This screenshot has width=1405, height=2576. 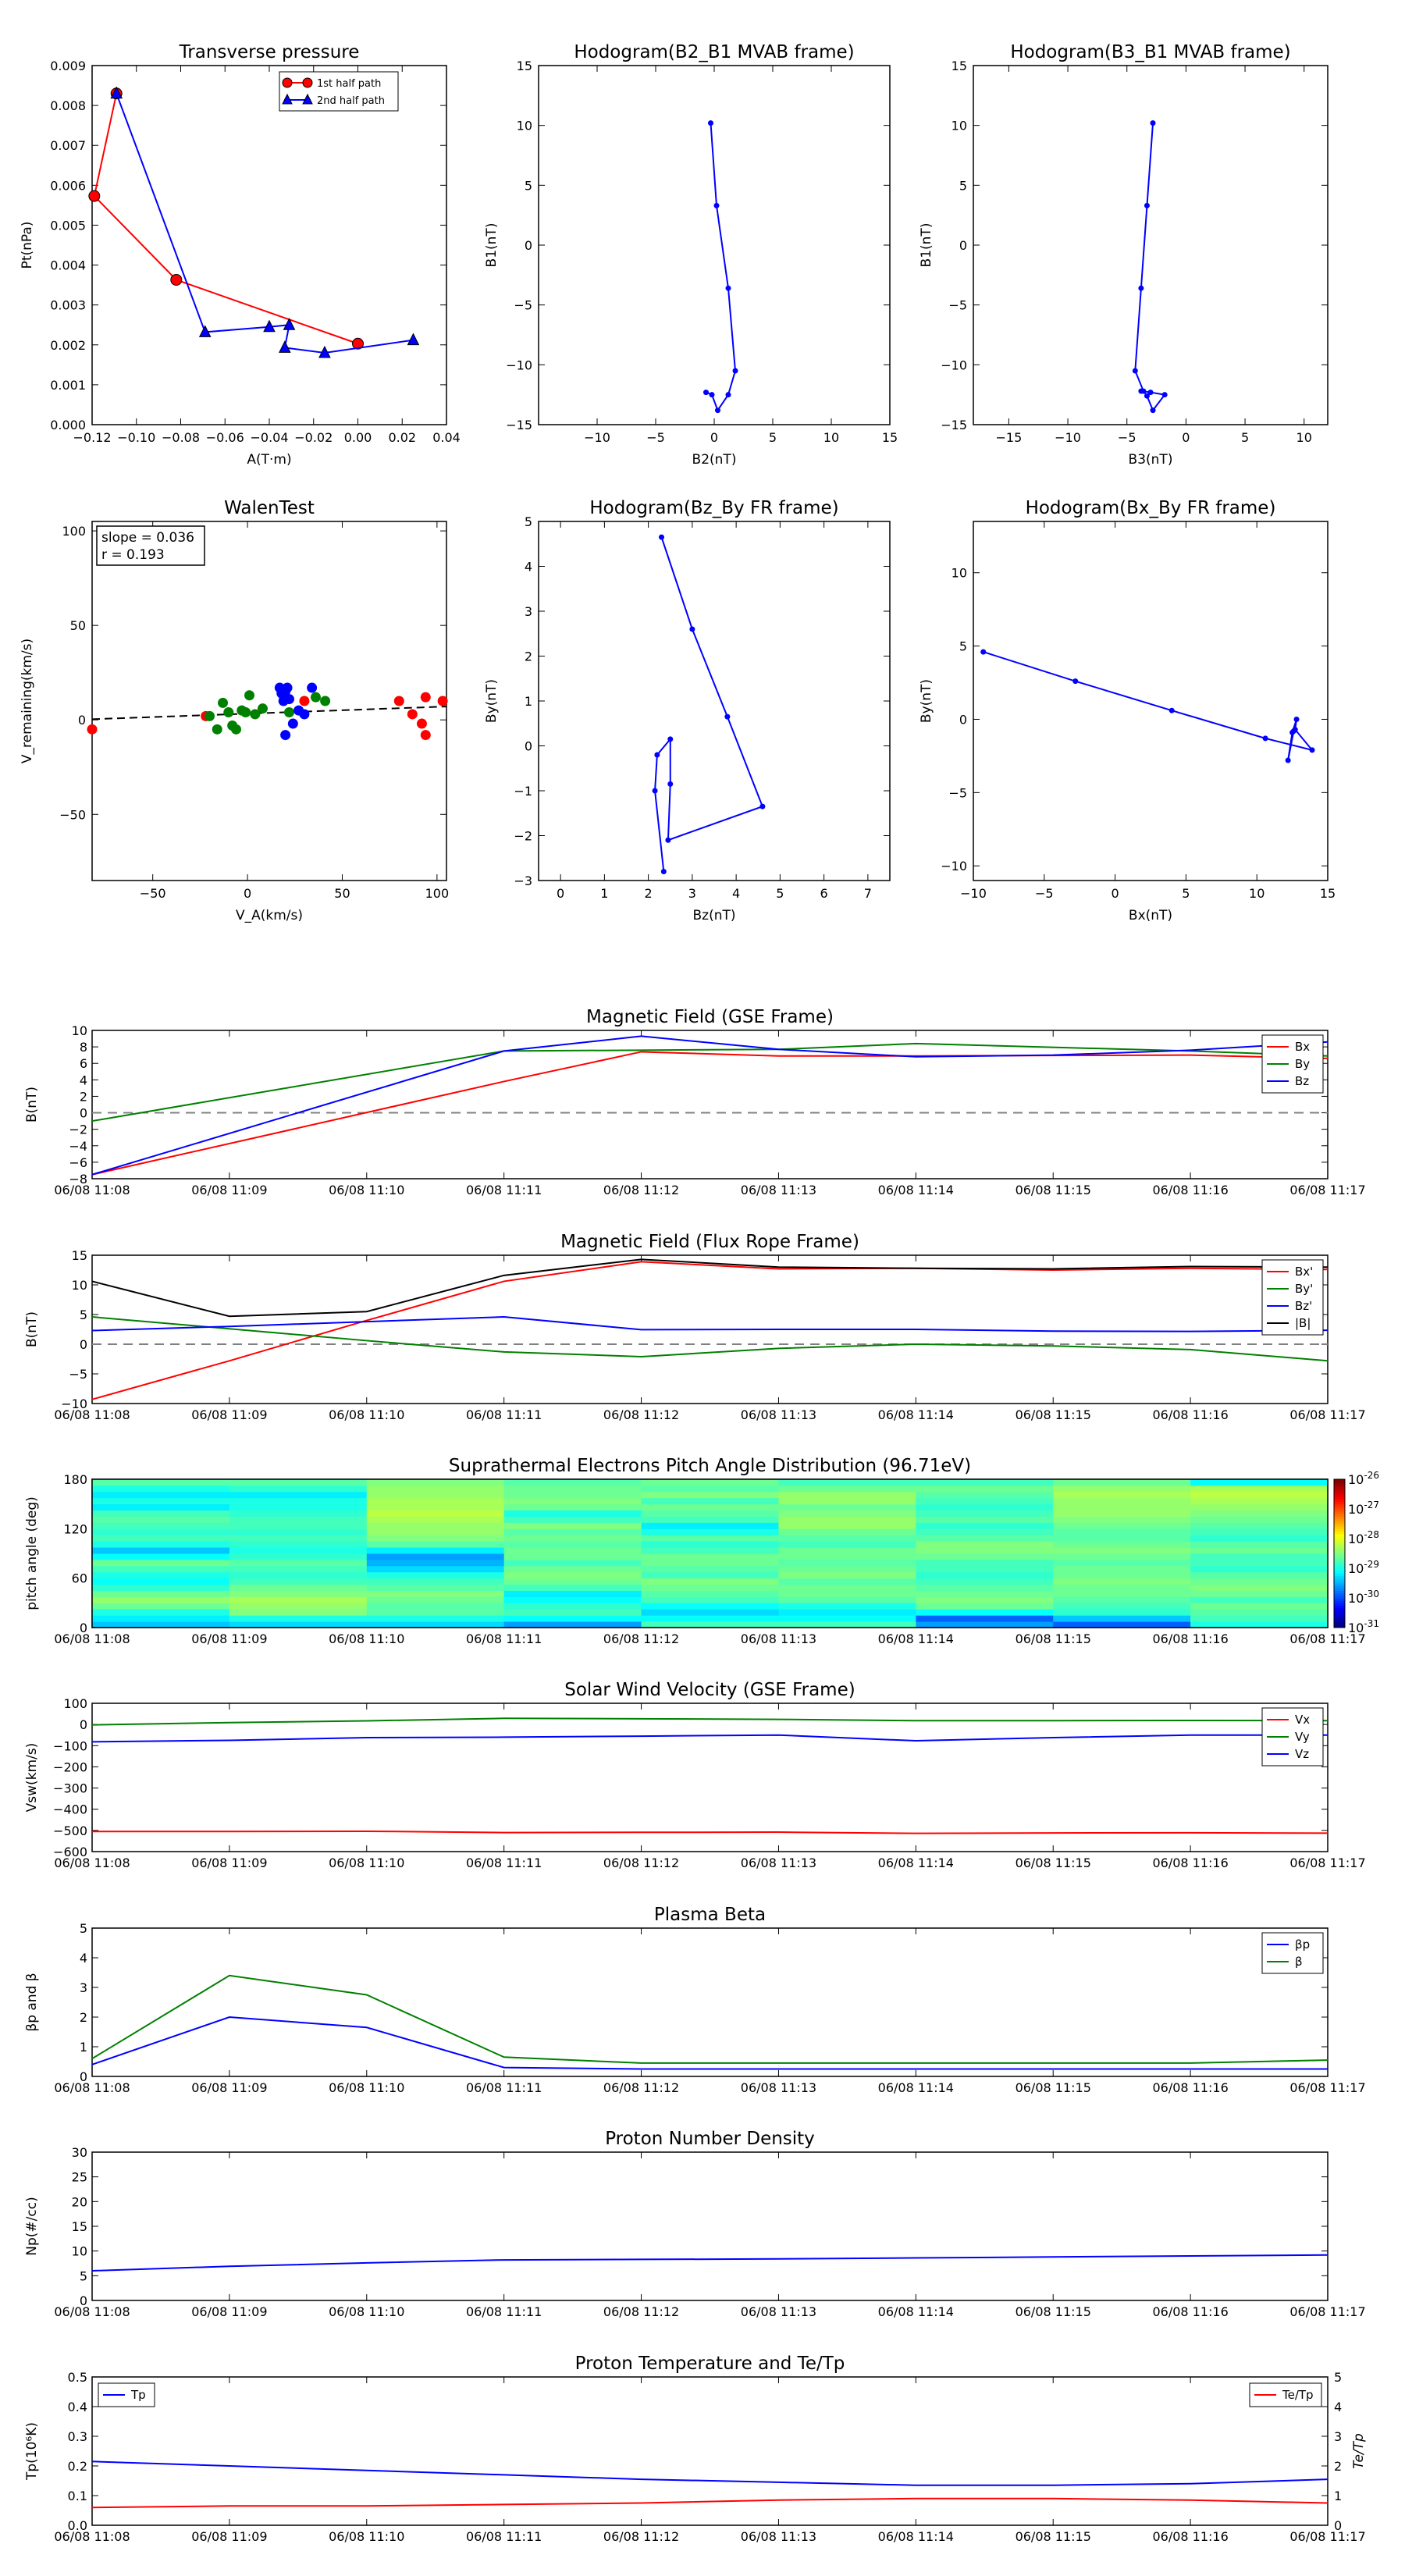 I want to click on y-tick-label: 0.006, so click(x=68, y=185).